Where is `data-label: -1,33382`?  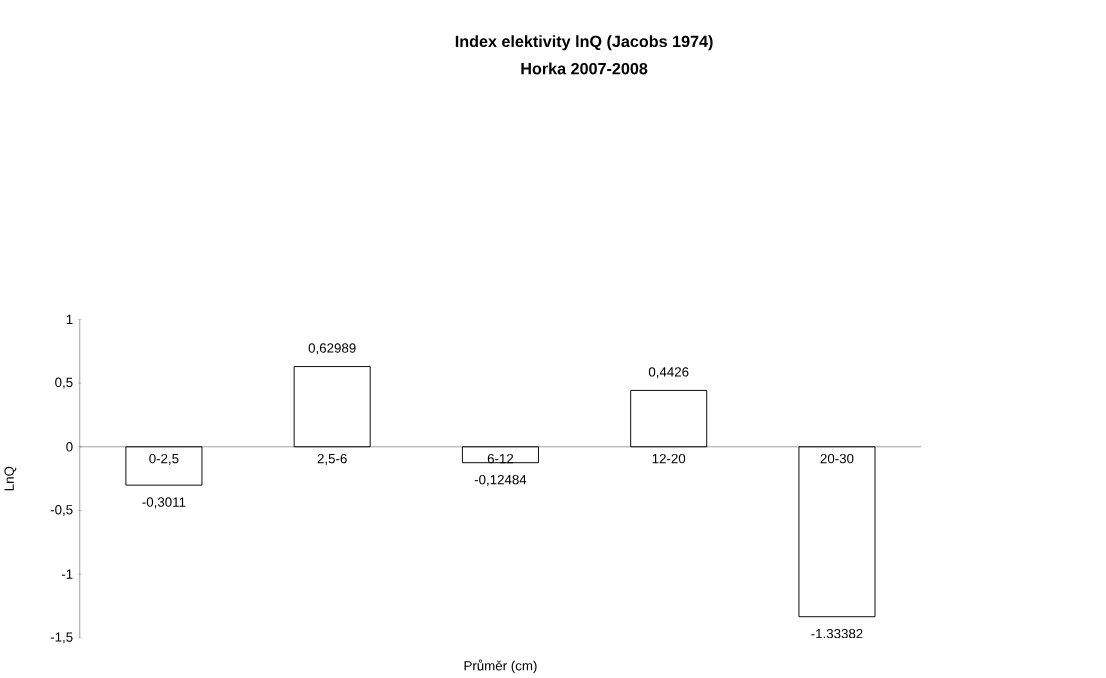 data-label: -1,33382 is located at coordinates (837, 635).